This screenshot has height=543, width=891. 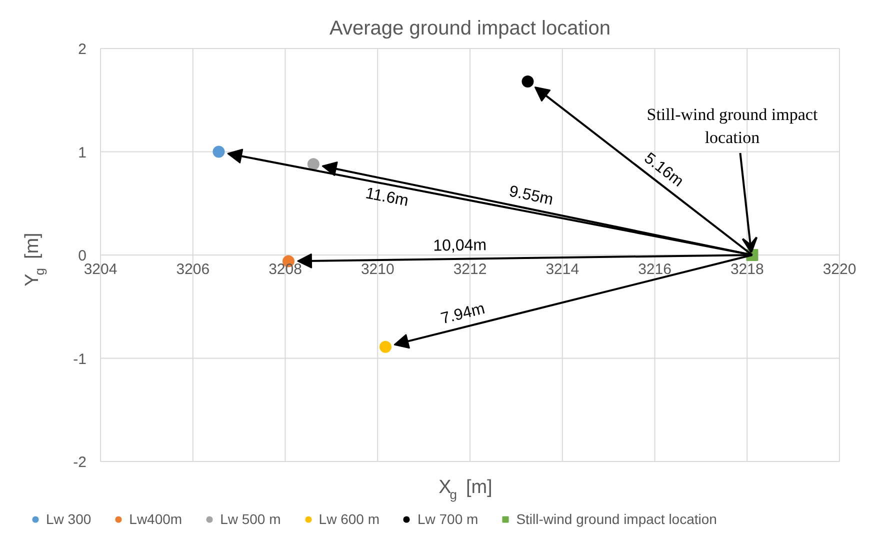 What do you see at coordinates (82, 49) in the screenshot?
I see `y-tick-label: 2` at bounding box center [82, 49].